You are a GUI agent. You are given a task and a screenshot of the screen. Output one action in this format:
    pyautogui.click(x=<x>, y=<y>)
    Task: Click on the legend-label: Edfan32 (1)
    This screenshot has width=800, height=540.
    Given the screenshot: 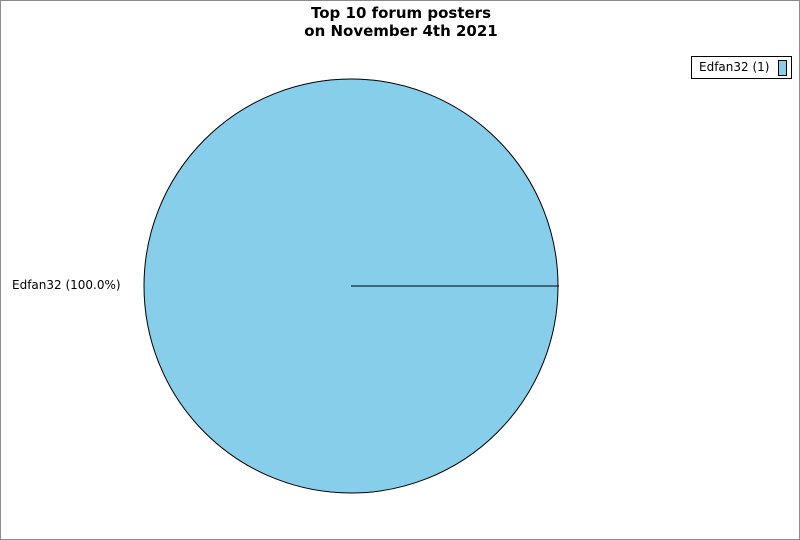 What is the action you would take?
    pyautogui.click(x=734, y=67)
    